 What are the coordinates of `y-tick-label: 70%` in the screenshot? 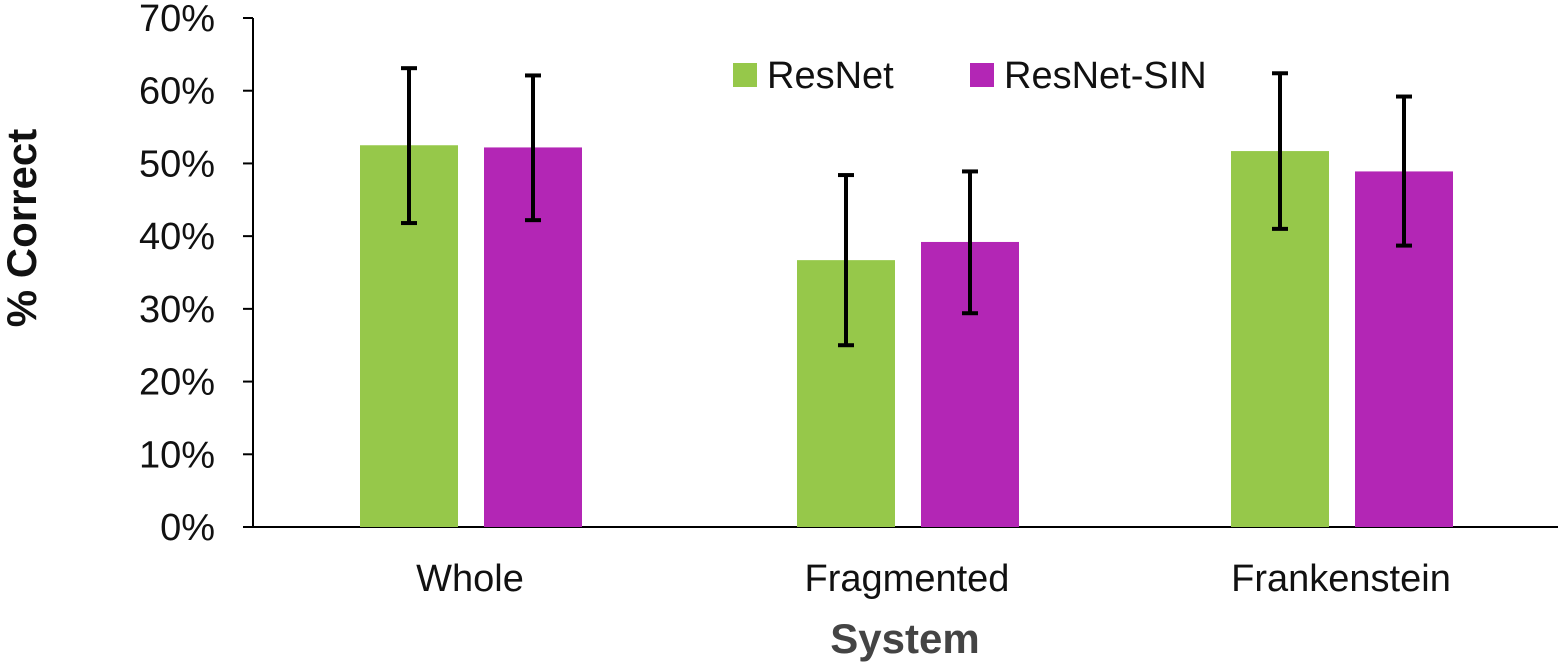 It's located at (177, 20).